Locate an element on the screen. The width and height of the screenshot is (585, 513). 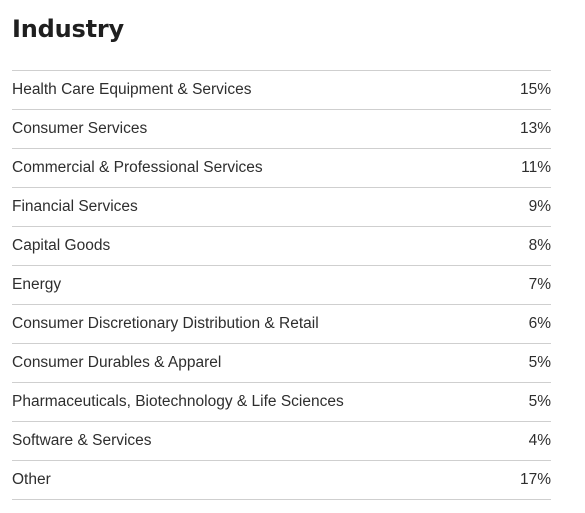
industry-name: Consumer Services is located at coordinates (80, 128).